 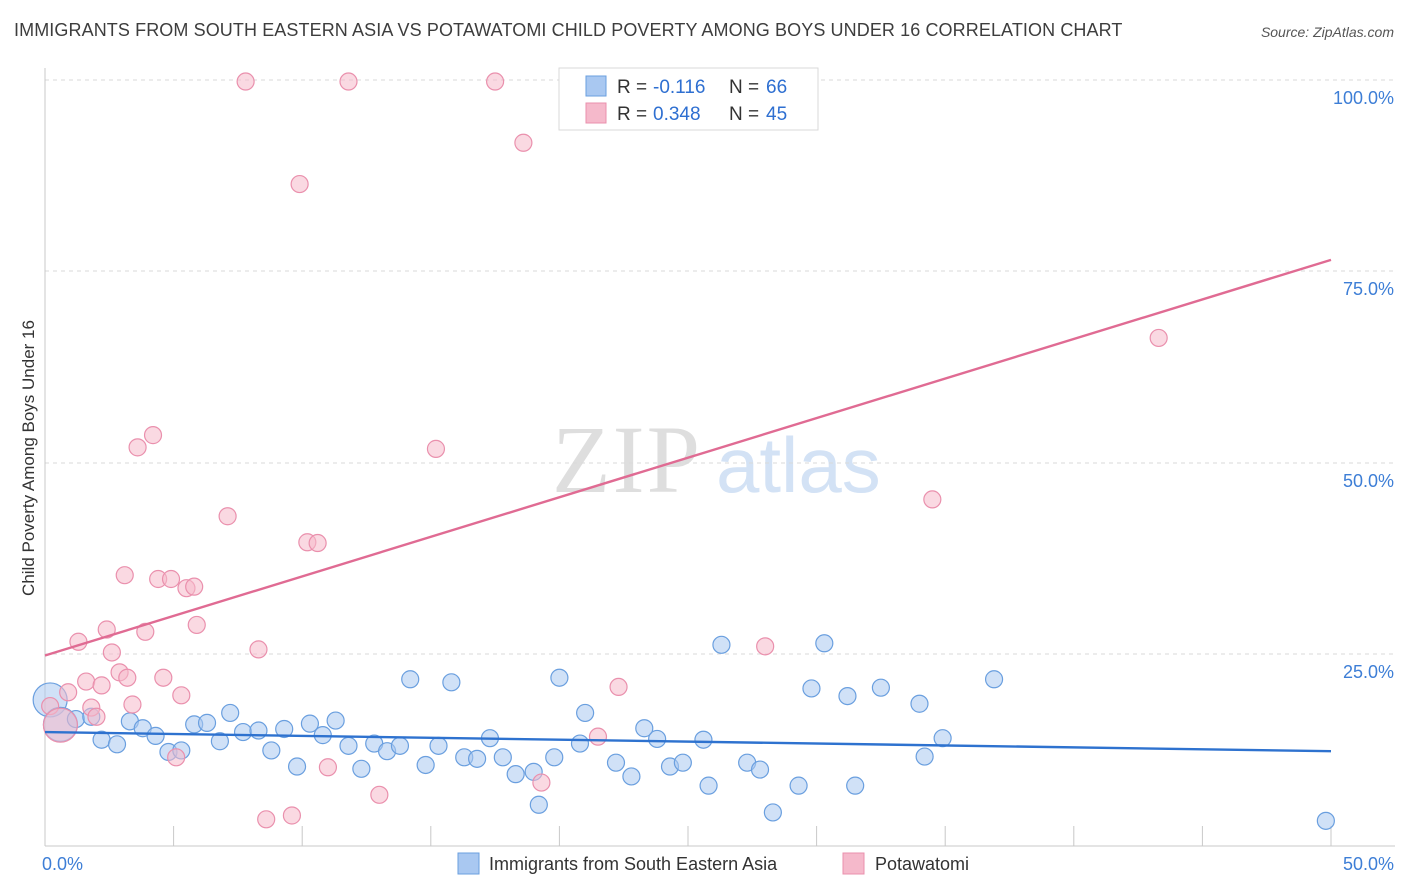 What do you see at coordinates (1368, 481) in the screenshot?
I see `y-tick-label: 50.0%` at bounding box center [1368, 481].